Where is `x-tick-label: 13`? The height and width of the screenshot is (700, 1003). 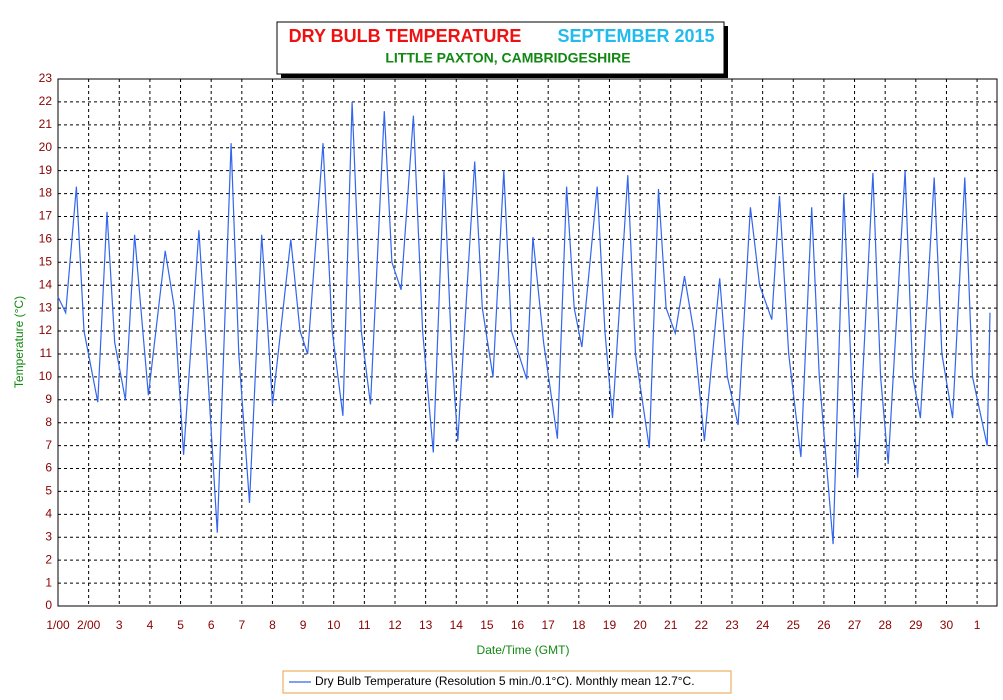 x-tick-label: 13 is located at coordinates (426, 625).